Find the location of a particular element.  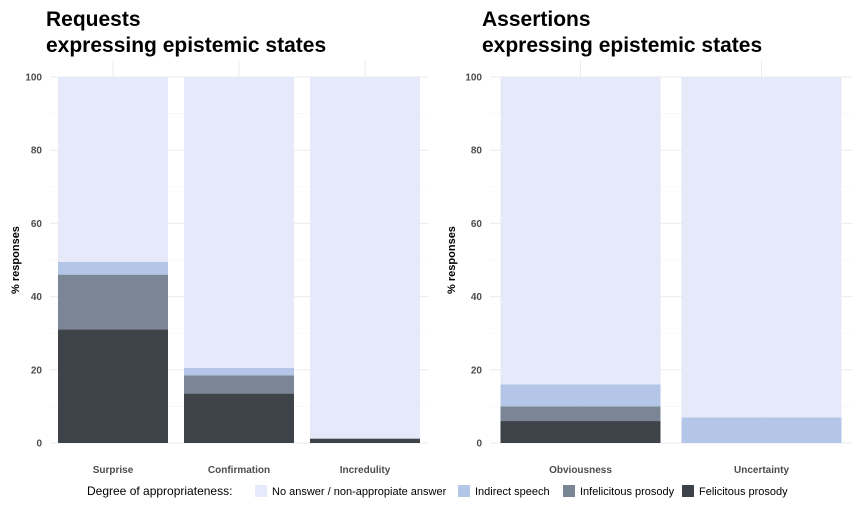

legend-label: No answer / non-appropiate answer is located at coordinates (359, 492).